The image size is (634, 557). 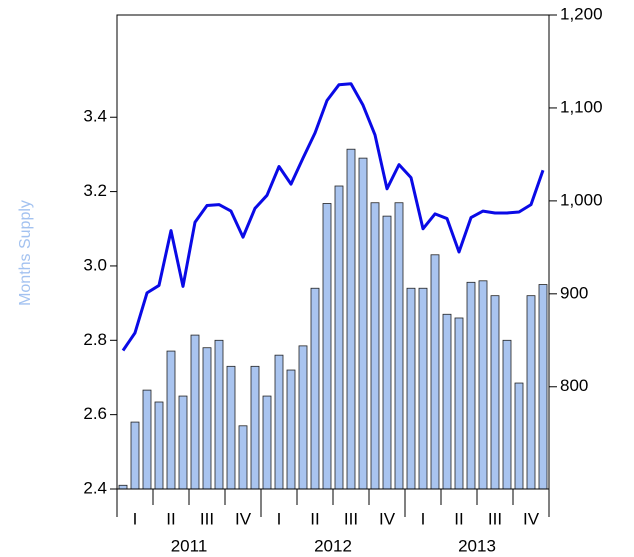 What do you see at coordinates (95, 190) in the screenshot?
I see `y-tick-label: 3.2` at bounding box center [95, 190].